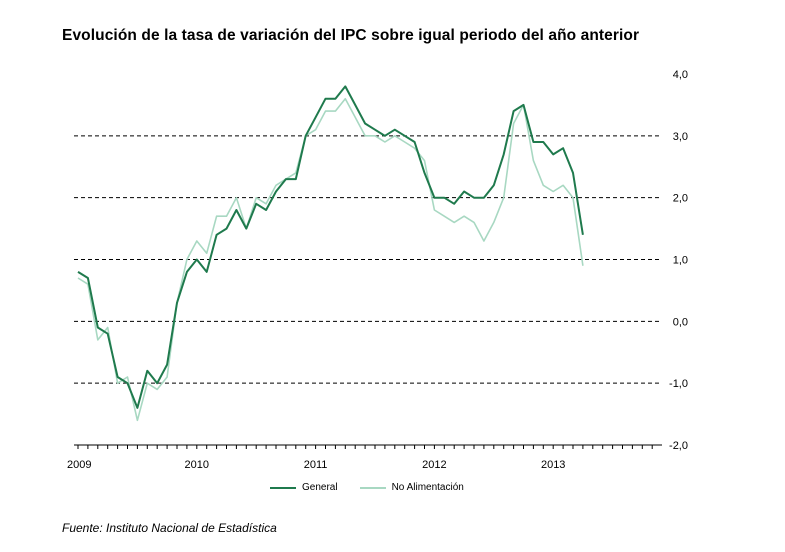 The width and height of the screenshot is (785, 552). I want to click on legend-label-general: General, so click(320, 487).